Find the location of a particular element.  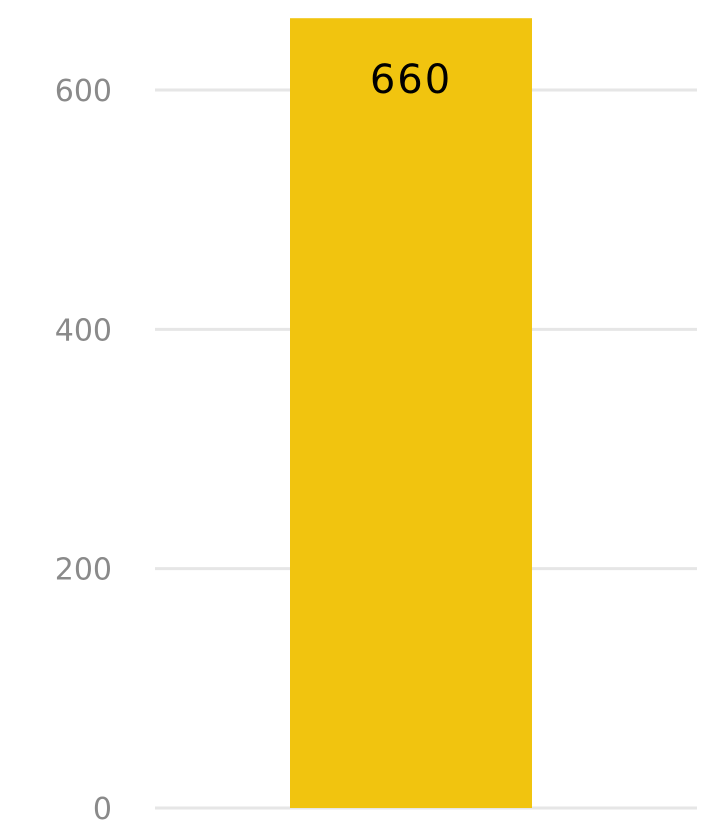

y-tick-label-0: 0 is located at coordinates (102, 809).